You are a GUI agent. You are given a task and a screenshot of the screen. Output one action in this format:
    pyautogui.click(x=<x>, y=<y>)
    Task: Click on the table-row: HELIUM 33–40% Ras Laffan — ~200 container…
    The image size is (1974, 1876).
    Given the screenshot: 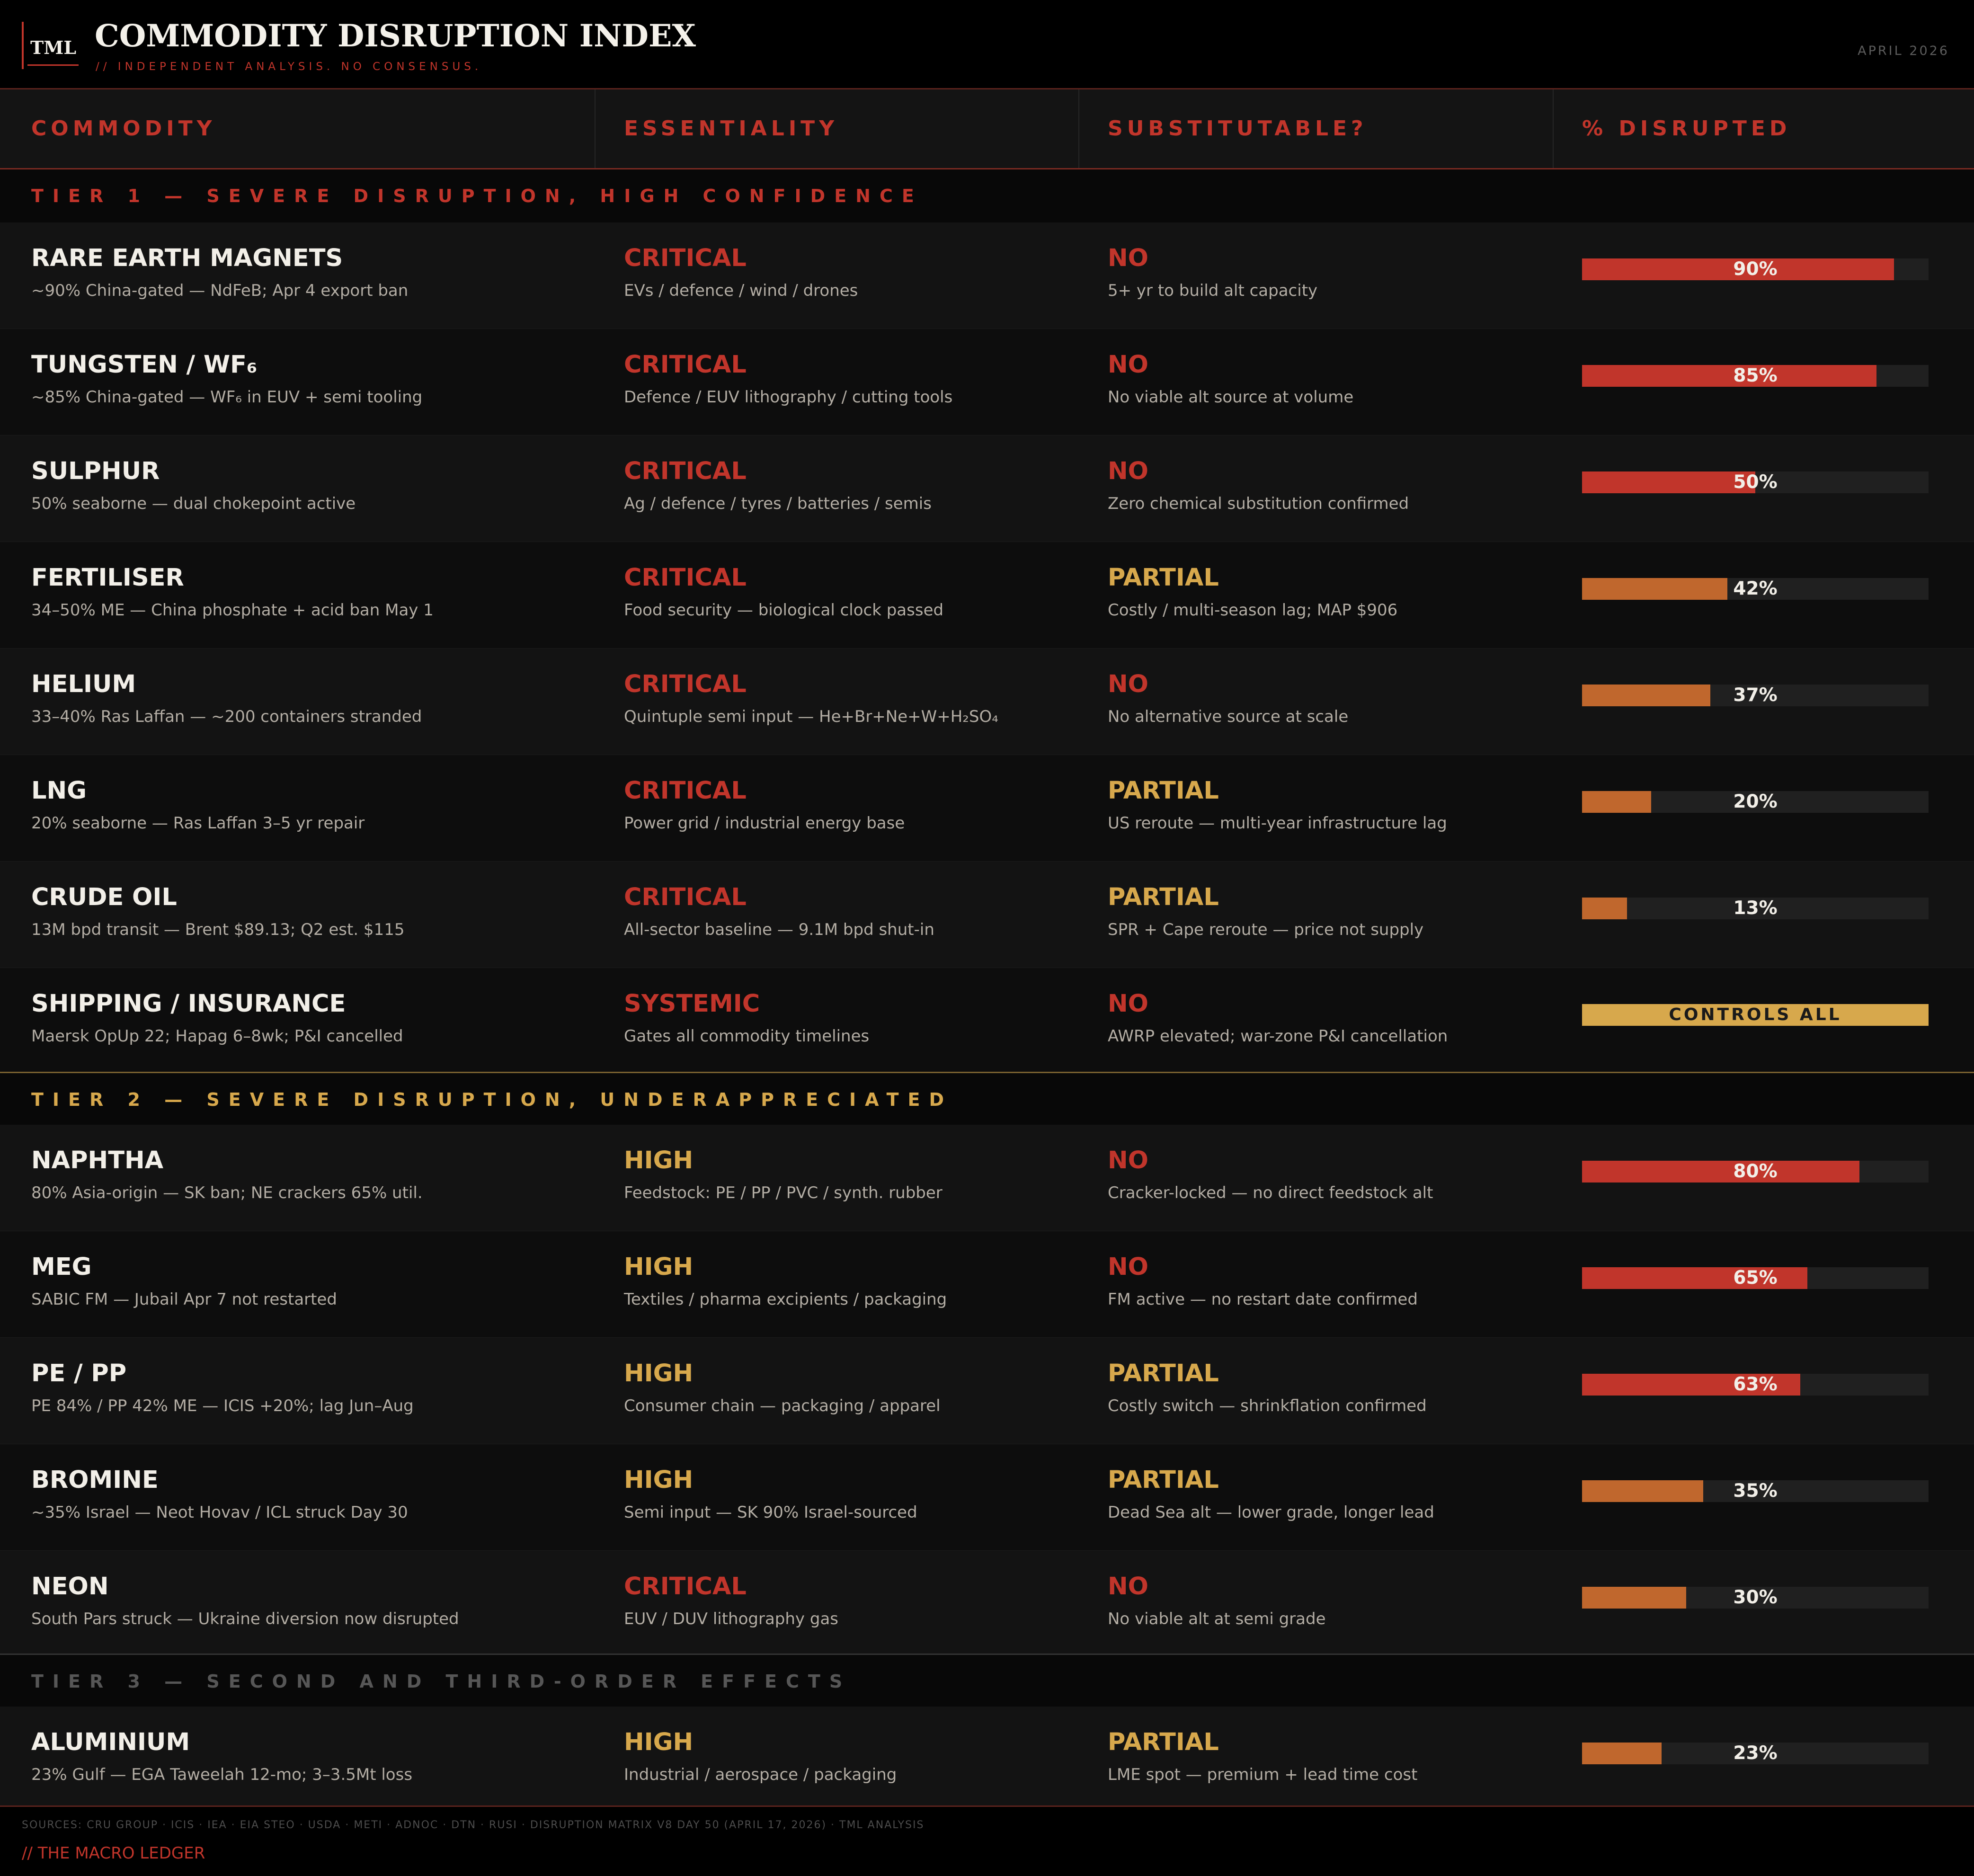 What is the action you would take?
    pyautogui.click(x=987, y=702)
    